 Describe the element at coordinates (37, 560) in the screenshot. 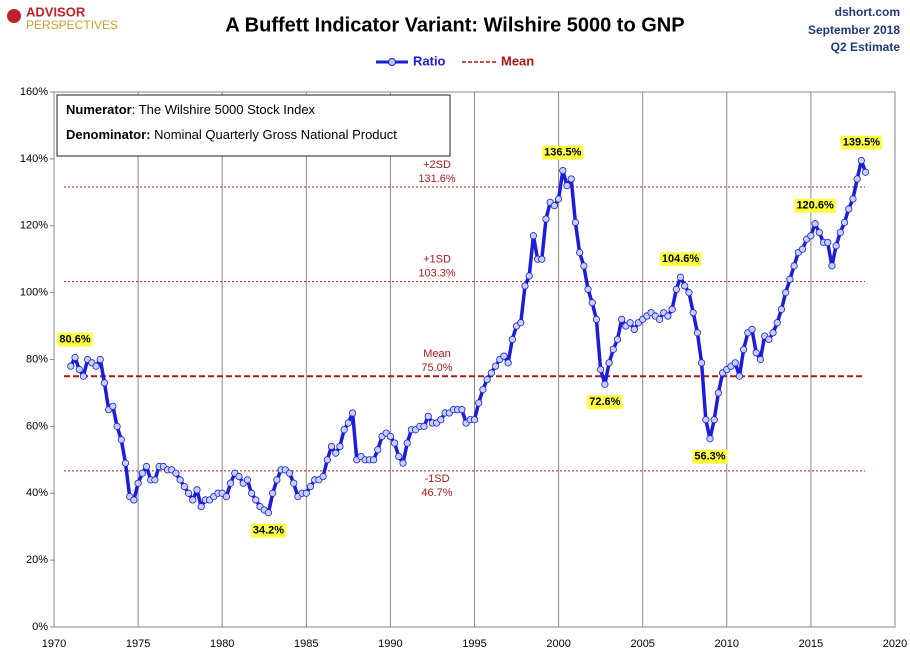

I see `y-tick-label: 20%` at that location.